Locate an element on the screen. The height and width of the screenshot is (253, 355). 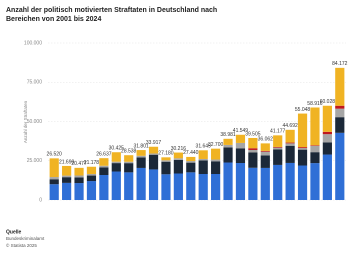
y-axis-label: Anzahl der Straftaten is located at coordinates (25, 121).